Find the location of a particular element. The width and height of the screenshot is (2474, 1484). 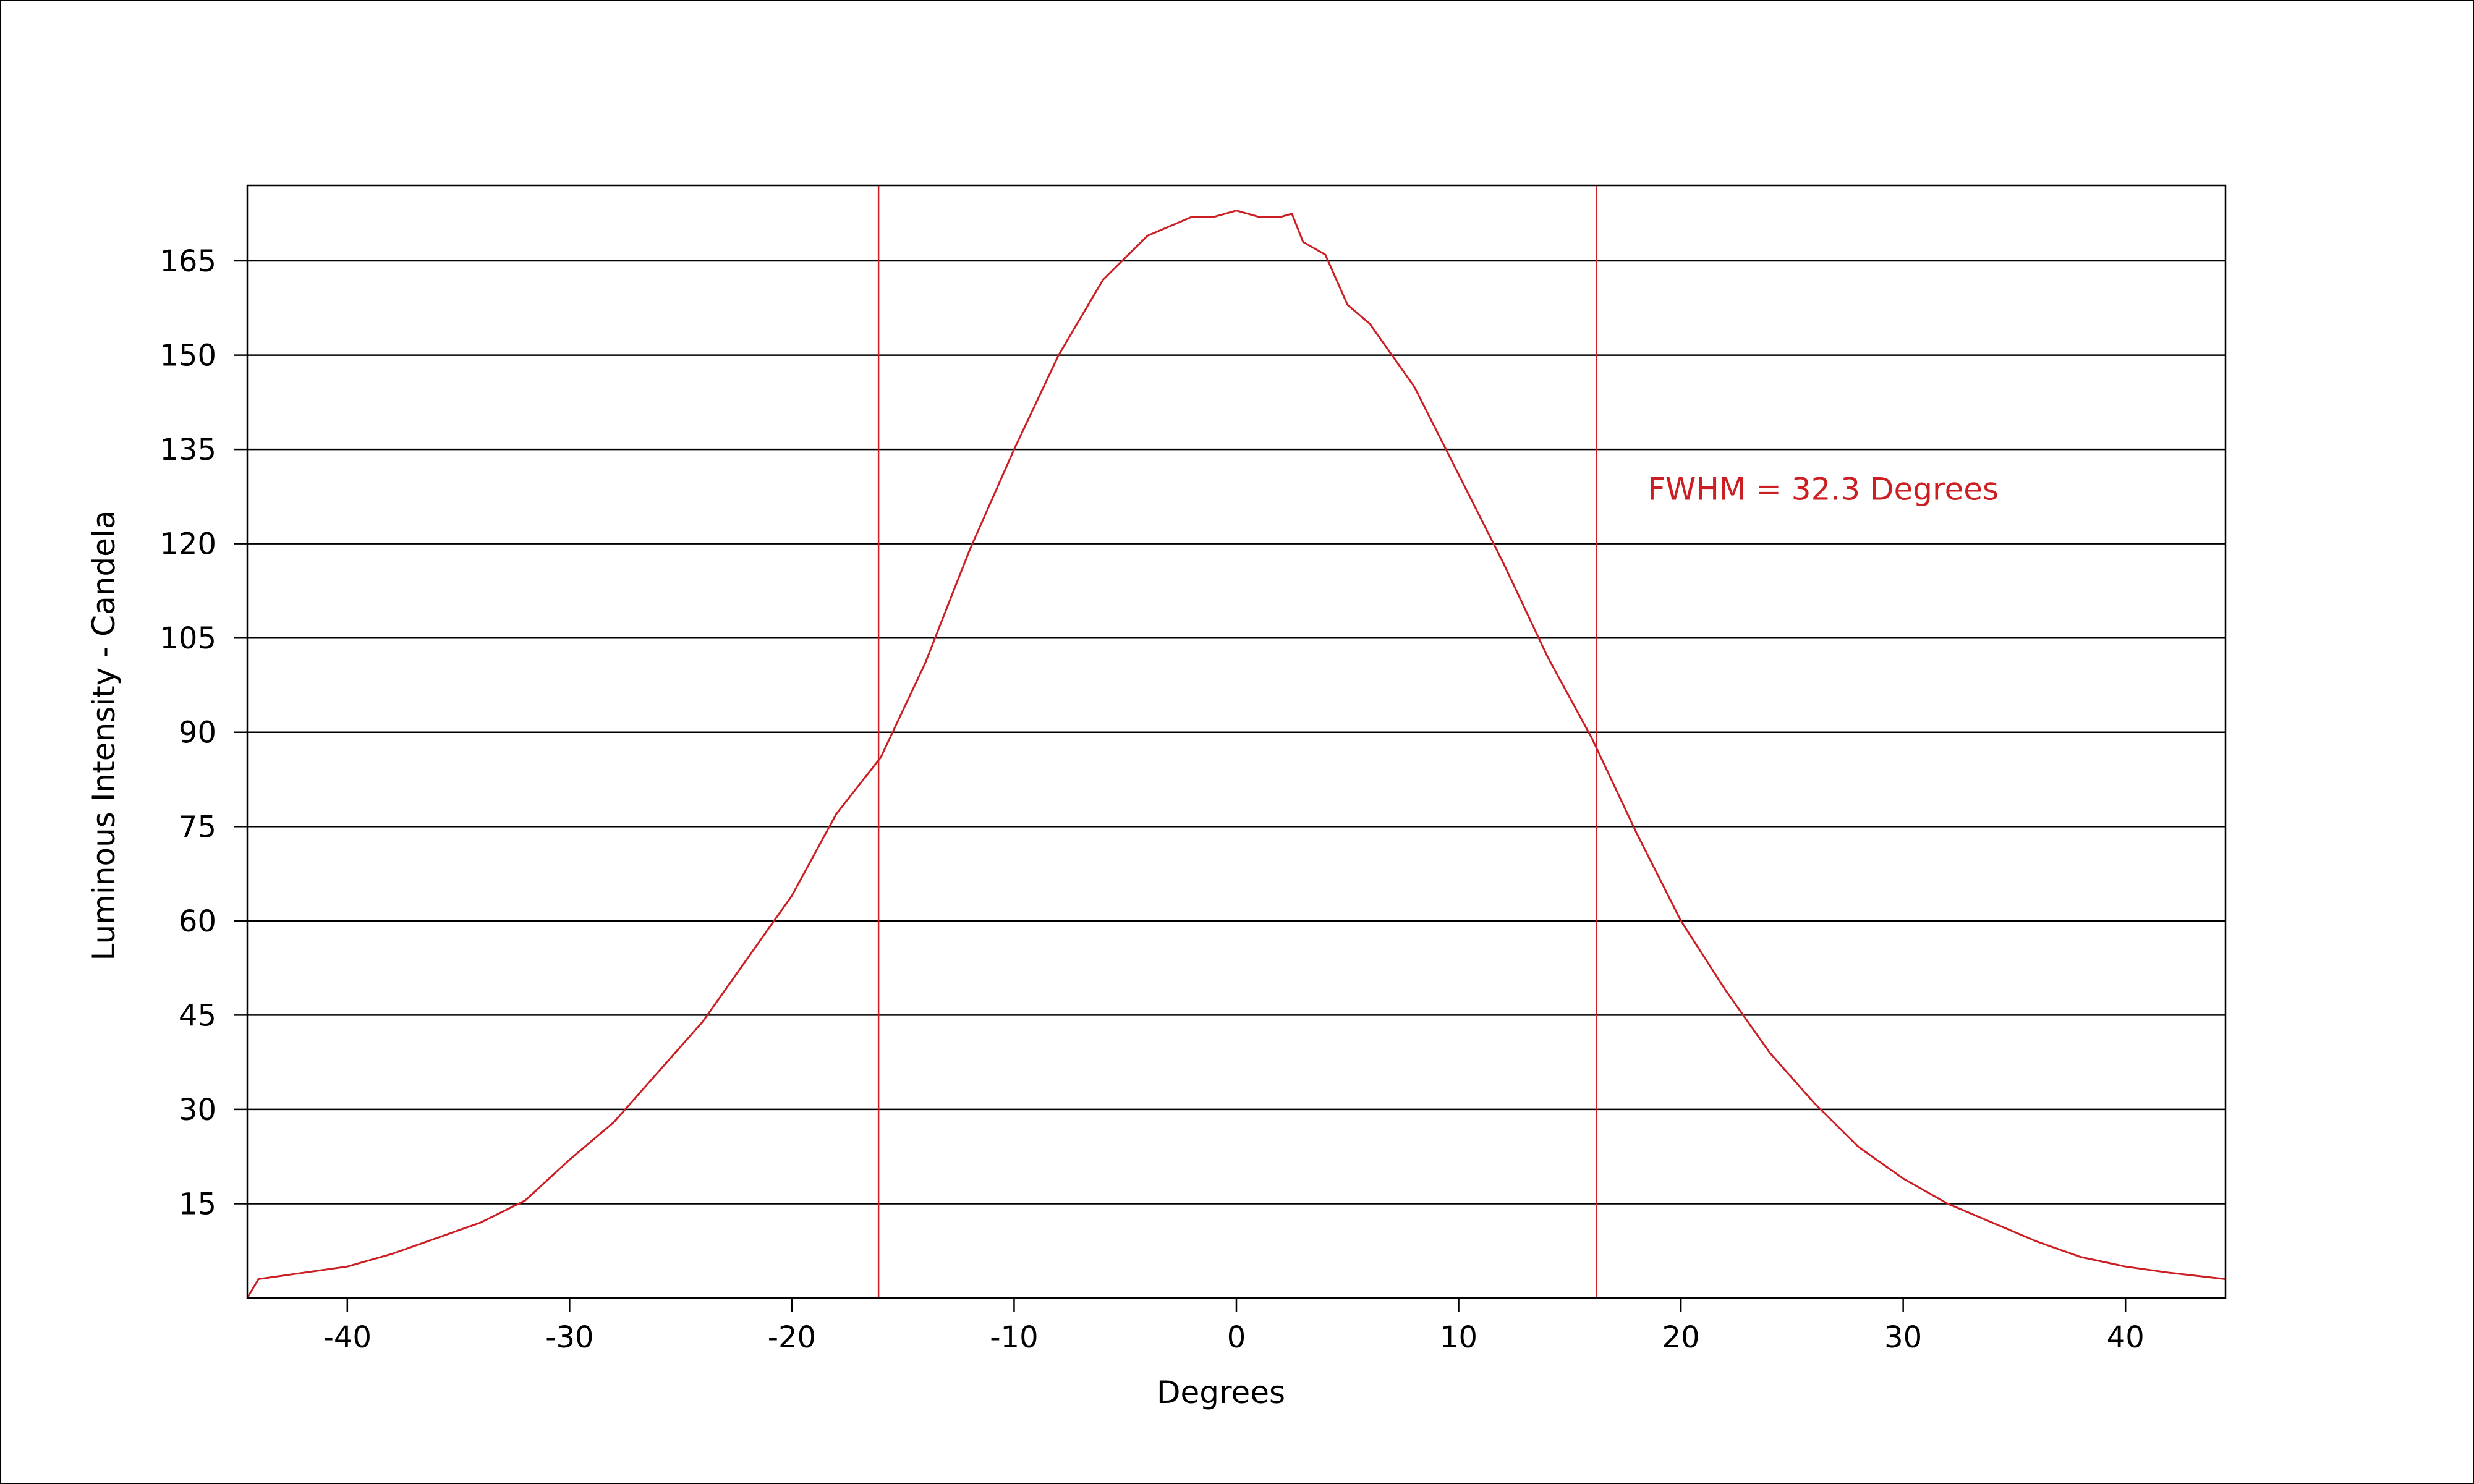

y-tick-label-135: 135 is located at coordinates (187, 450).